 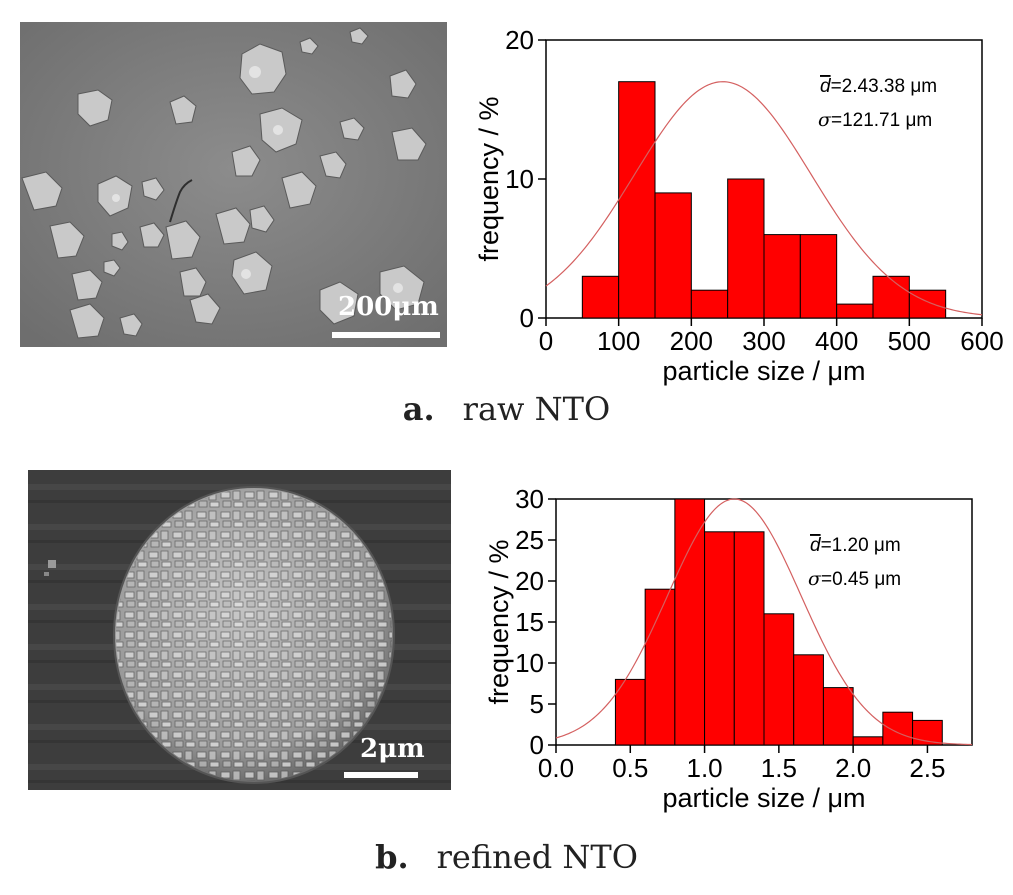 I want to click on caption-text: raw NTO, so click(x=536, y=409).